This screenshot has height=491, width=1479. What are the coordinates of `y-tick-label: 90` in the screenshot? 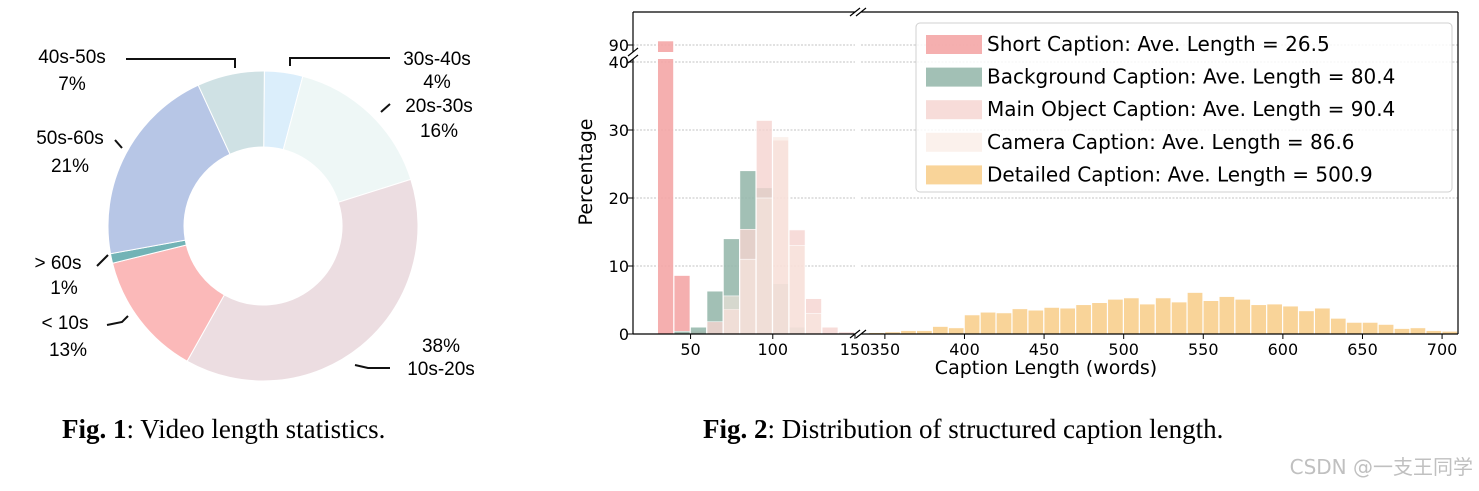 It's located at (619, 45).